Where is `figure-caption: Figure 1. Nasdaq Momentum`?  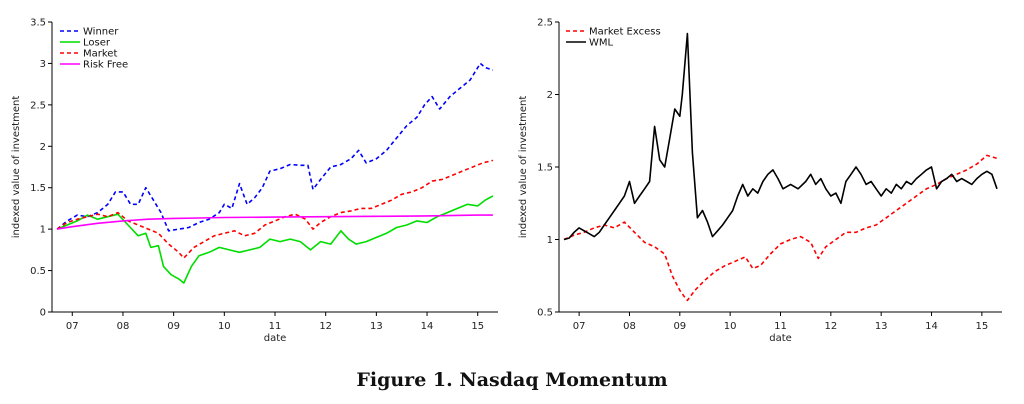 figure-caption: Figure 1. Nasdaq Momentum is located at coordinates (512, 380).